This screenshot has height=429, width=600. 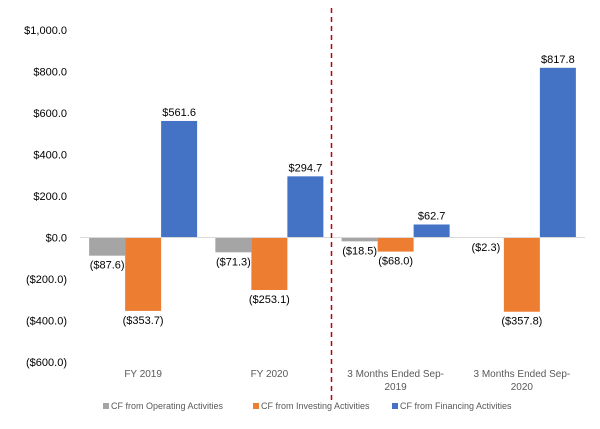 What do you see at coordinates (395, 262) in the screenshot?
I see `data-label: ($68.0)` at bounding box center [395, 262].